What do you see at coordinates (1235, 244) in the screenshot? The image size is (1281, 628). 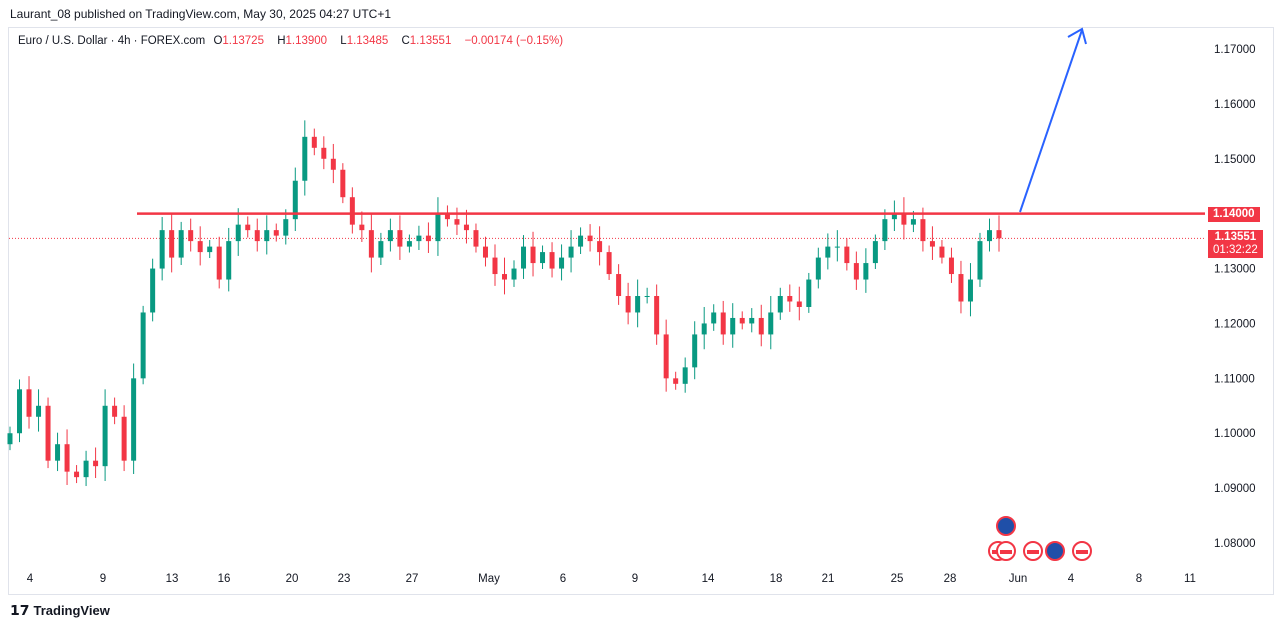 I see `last-price-label: 1.13551 01:32:22` at bounding box center [1235, 244].